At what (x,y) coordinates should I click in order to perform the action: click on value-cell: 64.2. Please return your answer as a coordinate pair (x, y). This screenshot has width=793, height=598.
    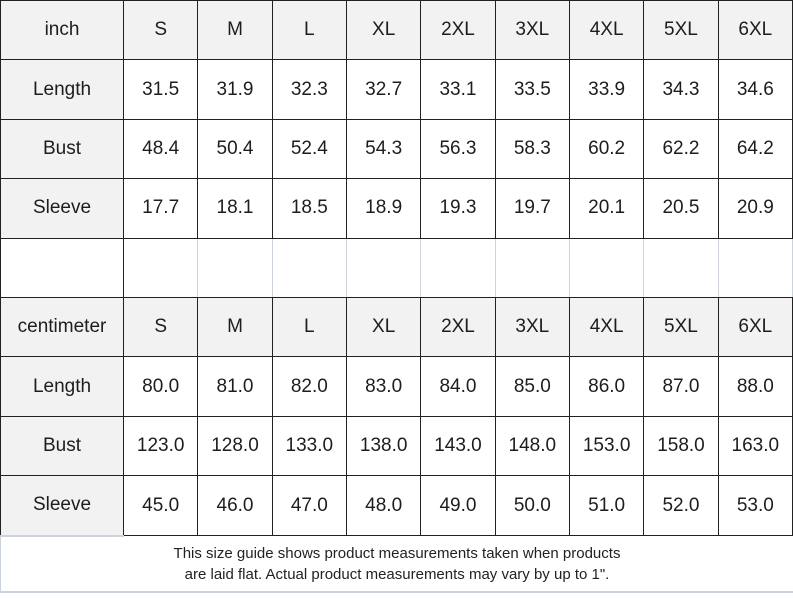
    Looking at the image, I should click on (755, 149).